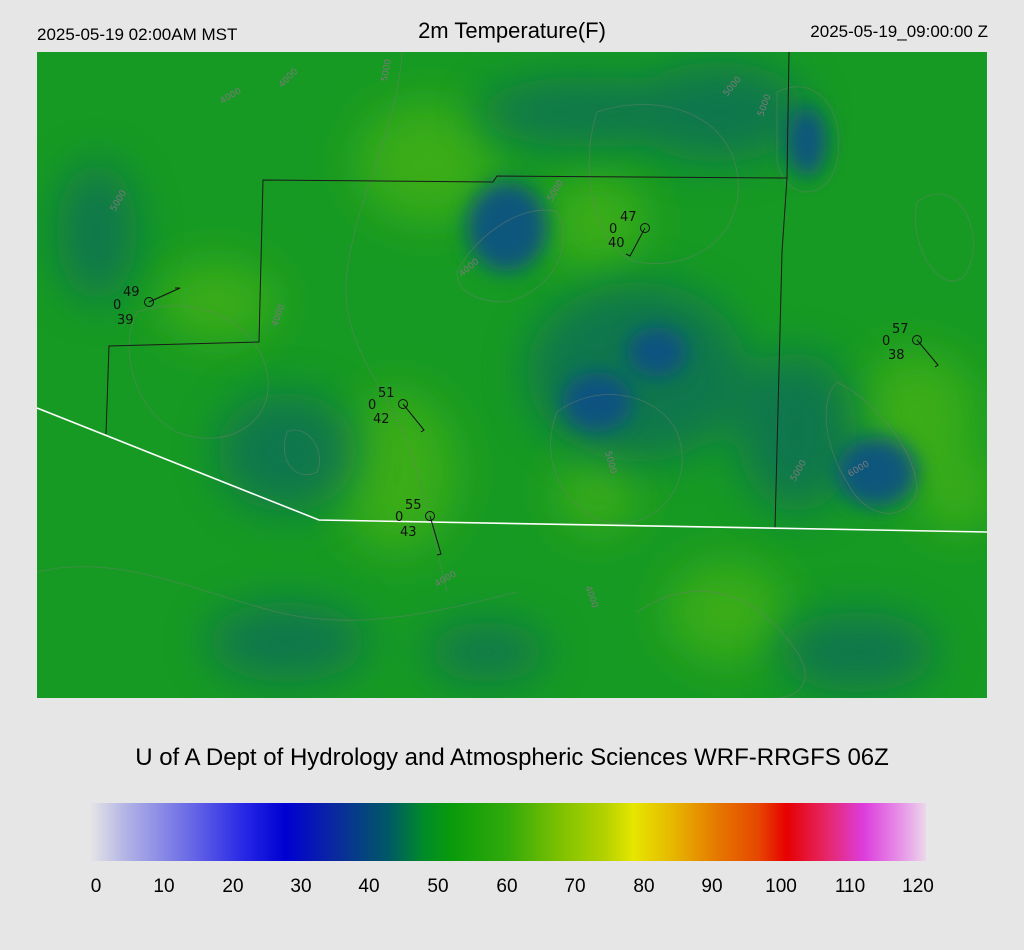 The width and height of the screenshot is (1024, 950). Describe the element at coordinates (386, 393) in the screenshot. I see `station-temperature: 51` at that location.